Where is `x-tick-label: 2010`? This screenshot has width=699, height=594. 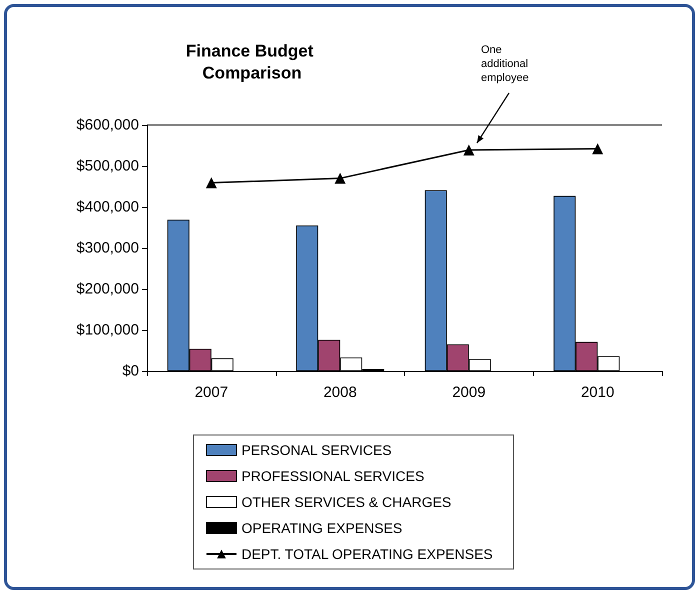
x-tick-label: 2010 is located at coordinates (597, 392).